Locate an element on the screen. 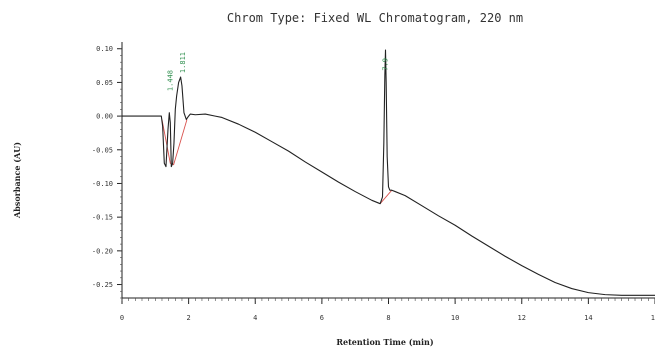  peak-label: 1.448 is located at coordinates (171, 80).